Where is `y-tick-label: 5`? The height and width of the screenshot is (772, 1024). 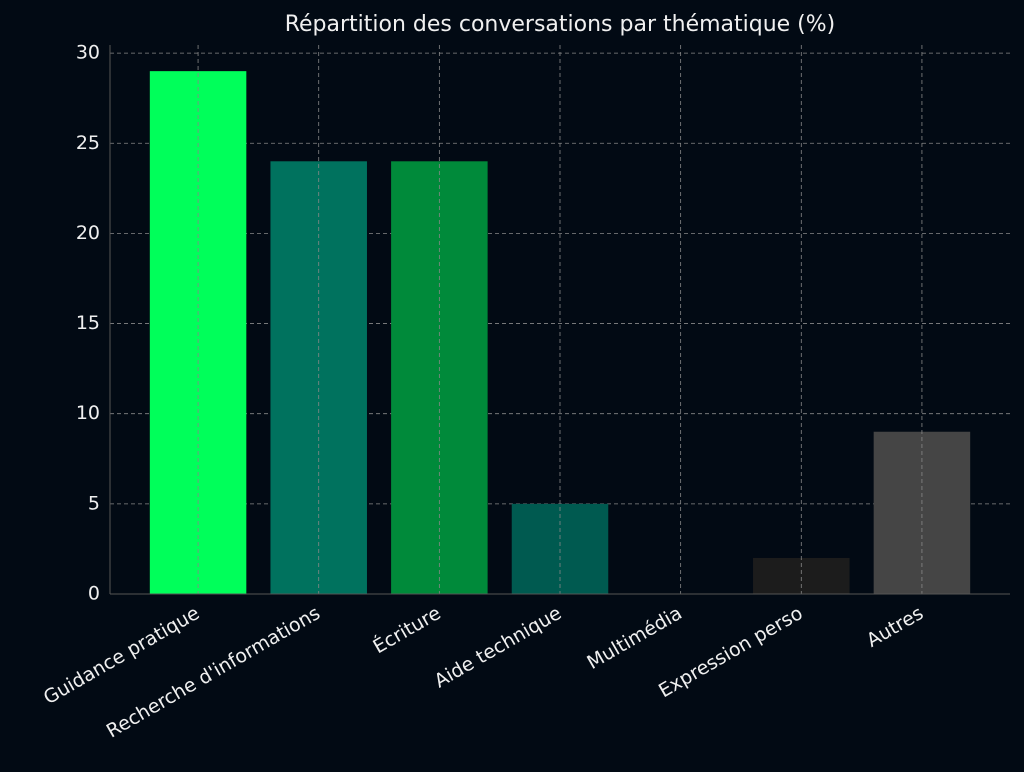
y-tick-label: 5 is located at coordinates (94, 503).